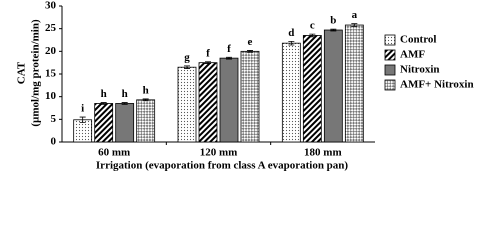  What do you see at coordinates (22, 72) in the screenshot?
I see `y-axis-label: CAT` at bounding box center [22, 72].